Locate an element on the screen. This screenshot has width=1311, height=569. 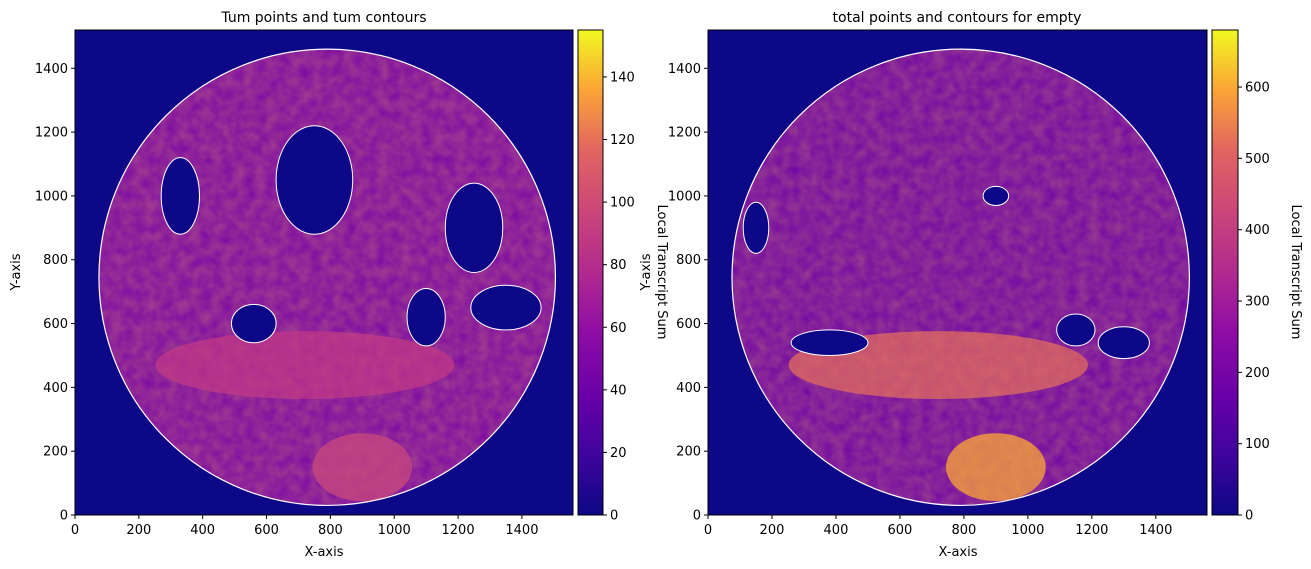
right-y-tick-label: 1400 is located at coordinates (684, 69).